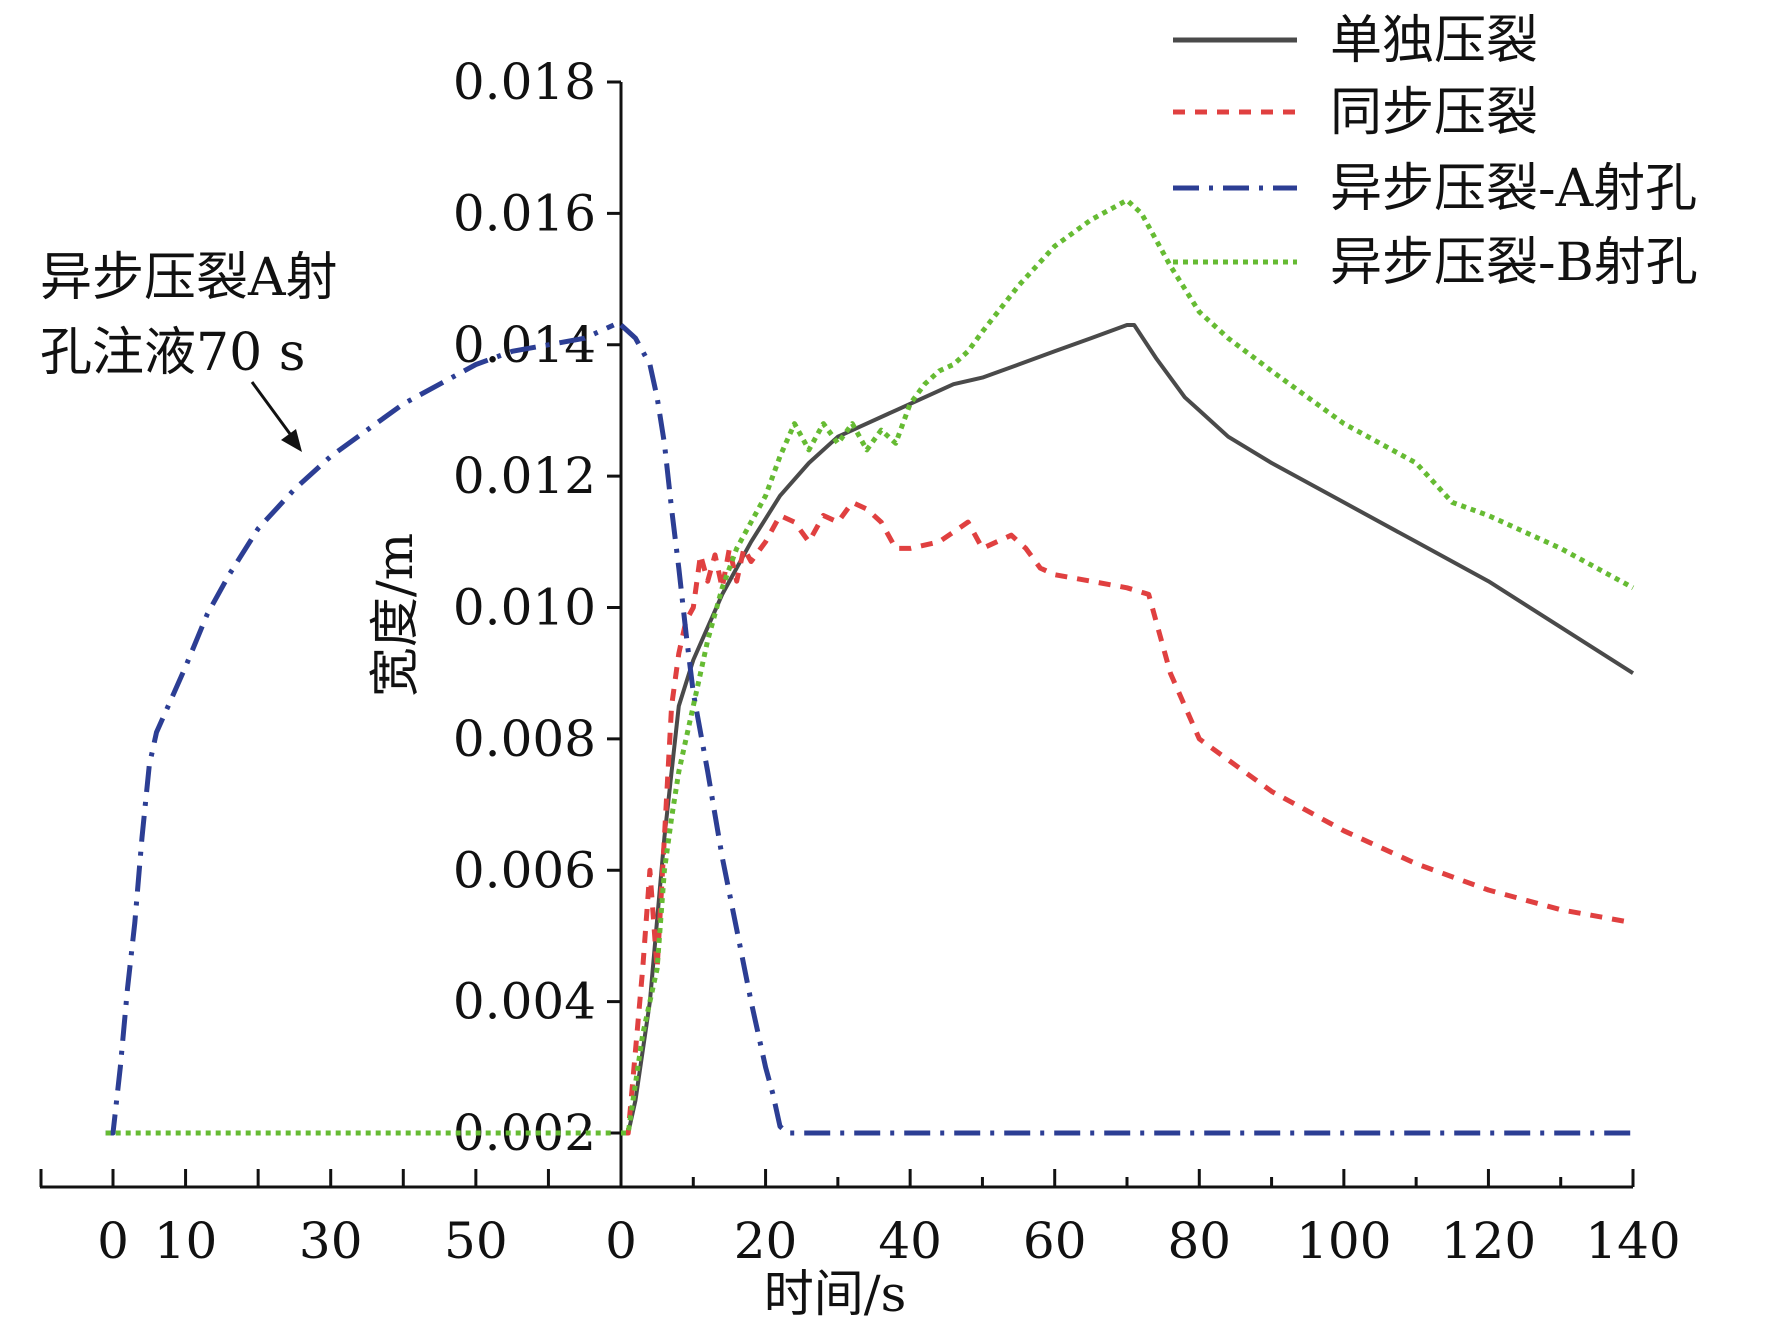 The height and width of the screenshot is (1332, 1775). Describe the element at coordinates (172, 353) in the screenshot. I see `annotation-line2: 孔注液70 s` at that location.